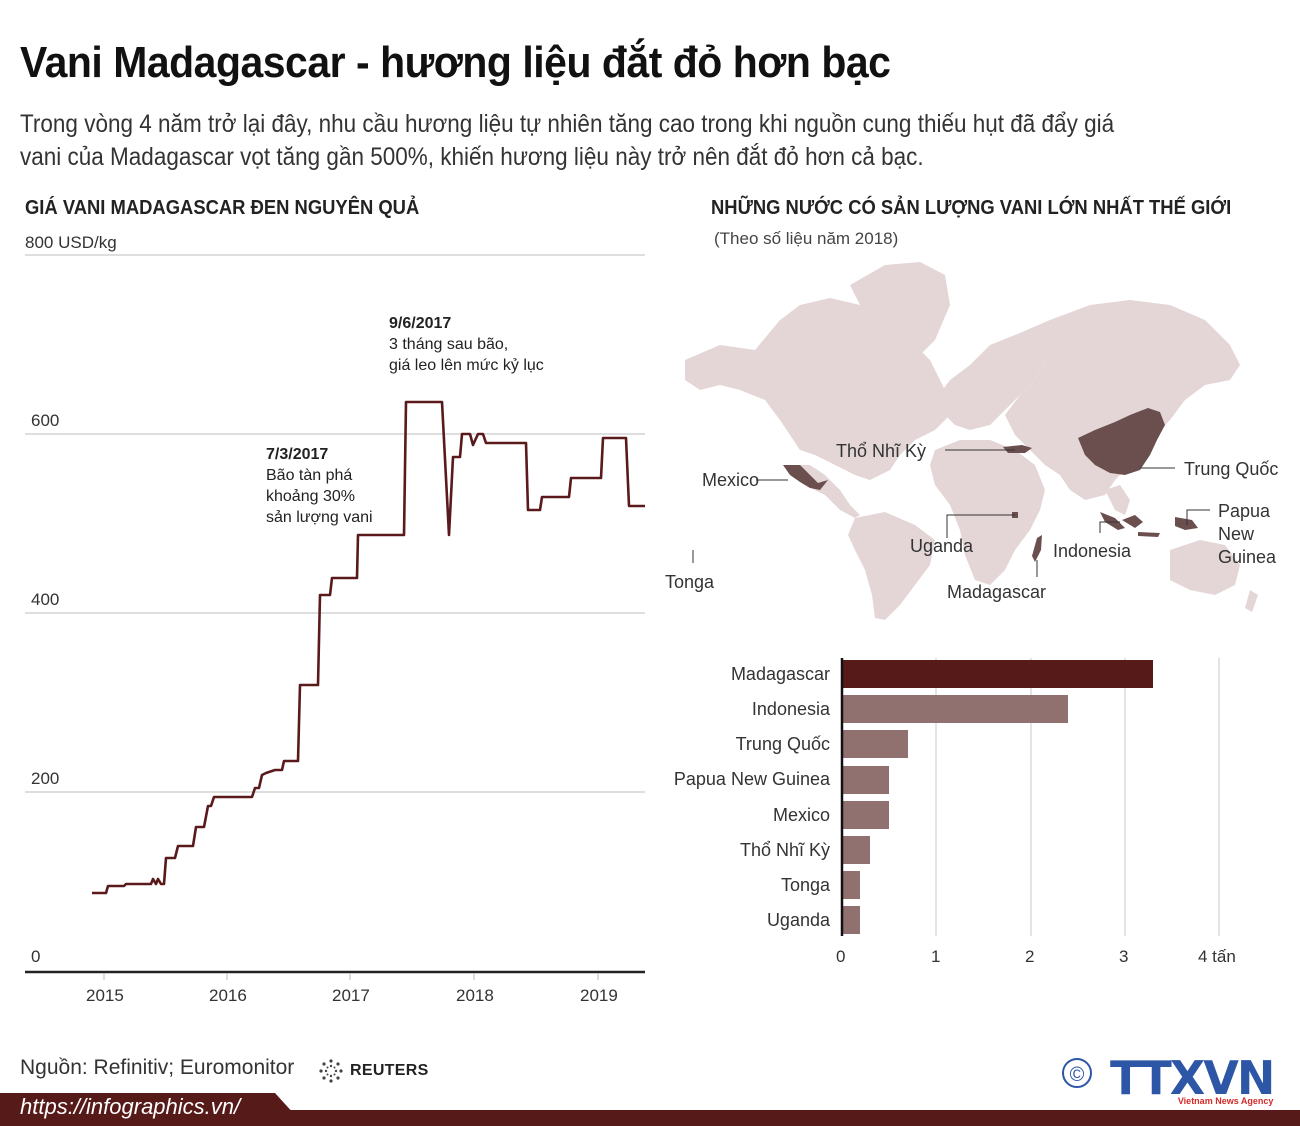  I want to click on reuters-dots-icon, so click(331, 1071).